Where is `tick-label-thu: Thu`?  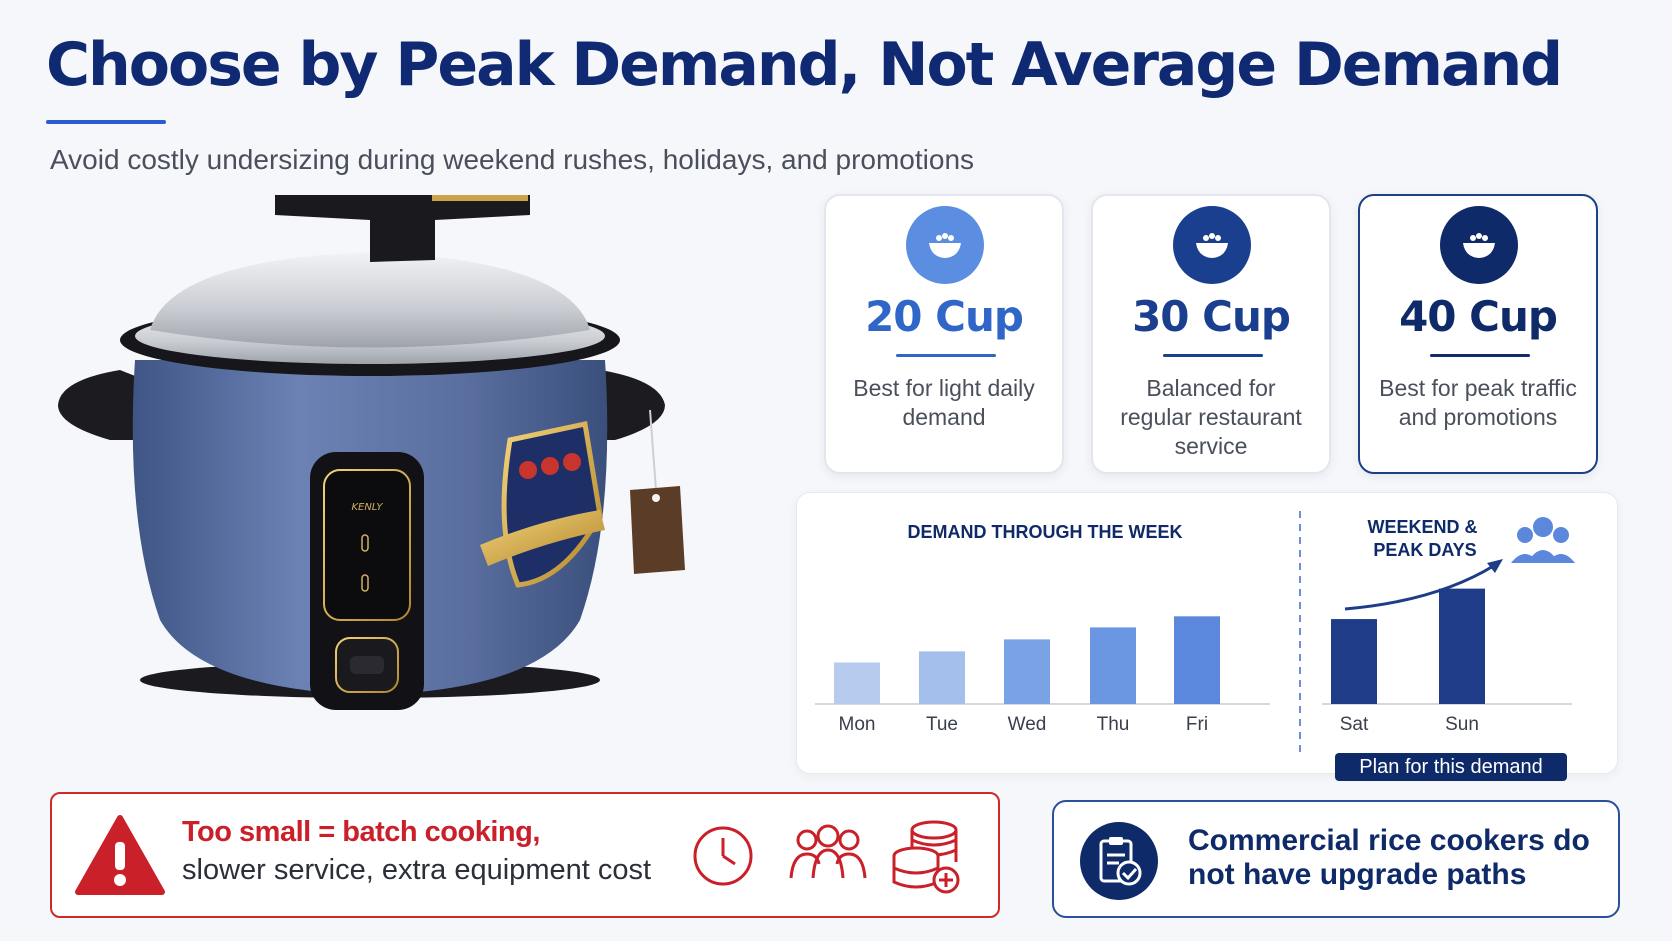 tick-label-thu: Thu is located at coordinates (1113, 724).